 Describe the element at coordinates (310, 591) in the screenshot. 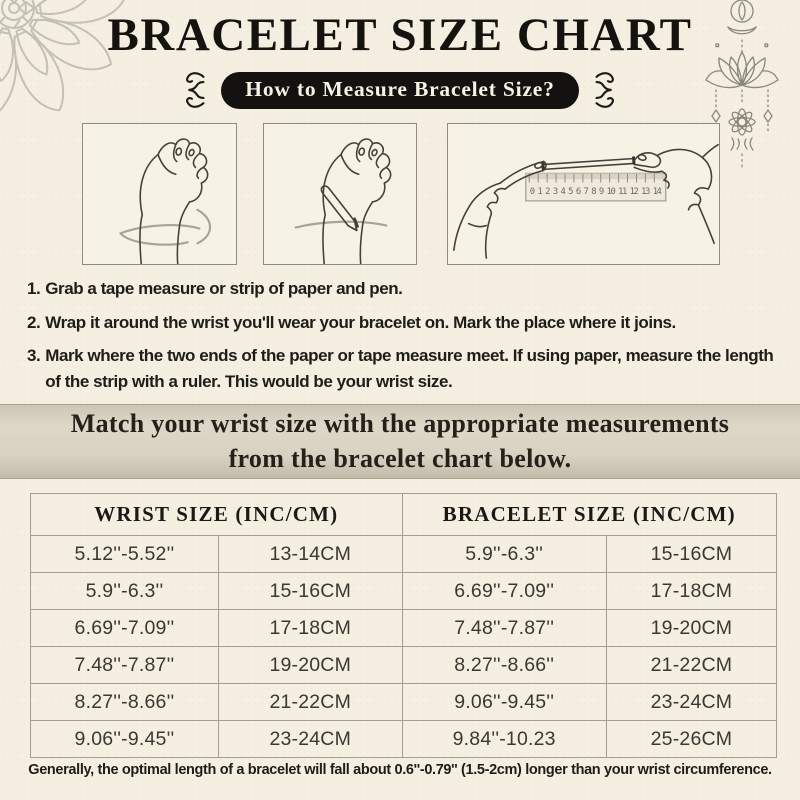

I see `wrist-cm-cell: 15-16CM` at that location.